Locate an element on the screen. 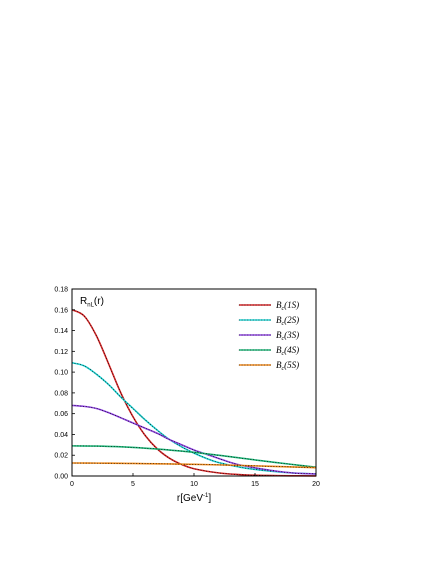  legend-item-1: Bc(1S) is located at coordinates (268, 306).